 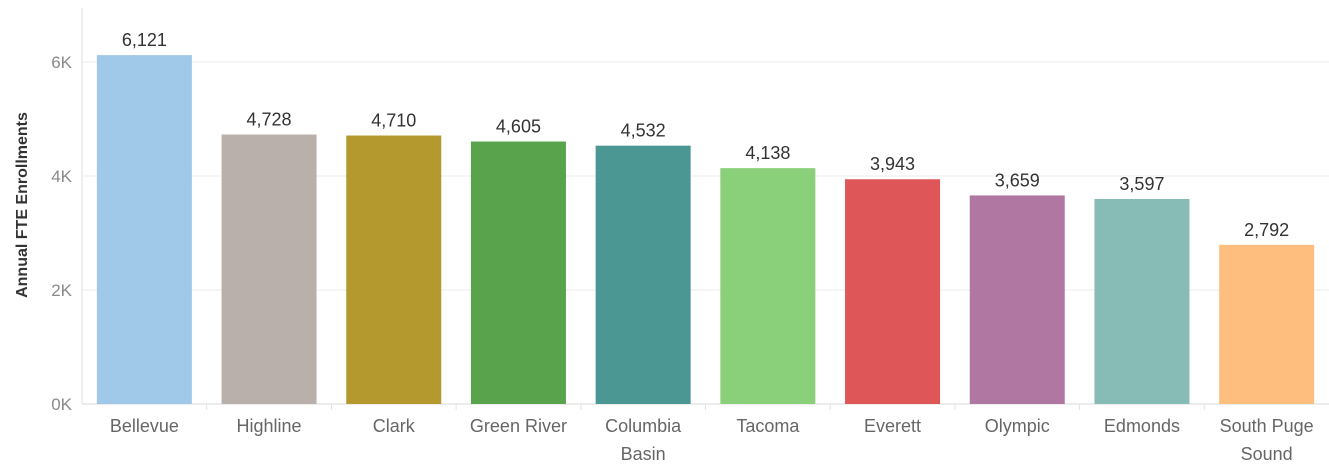 What do you see at coordinates (518, 127) in the screenshot?
I see `data-label: 4,605` at bounding box center [518, 127].